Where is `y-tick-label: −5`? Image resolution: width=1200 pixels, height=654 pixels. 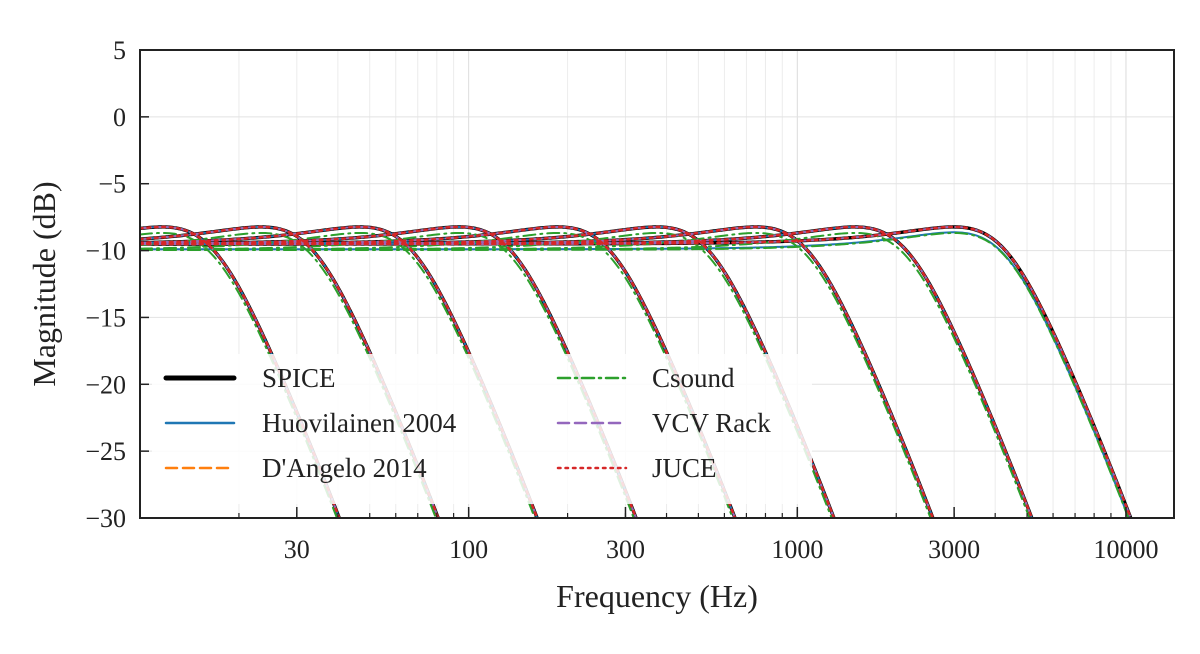 y-tick-label: −5 is located at coordinates (112, 184).